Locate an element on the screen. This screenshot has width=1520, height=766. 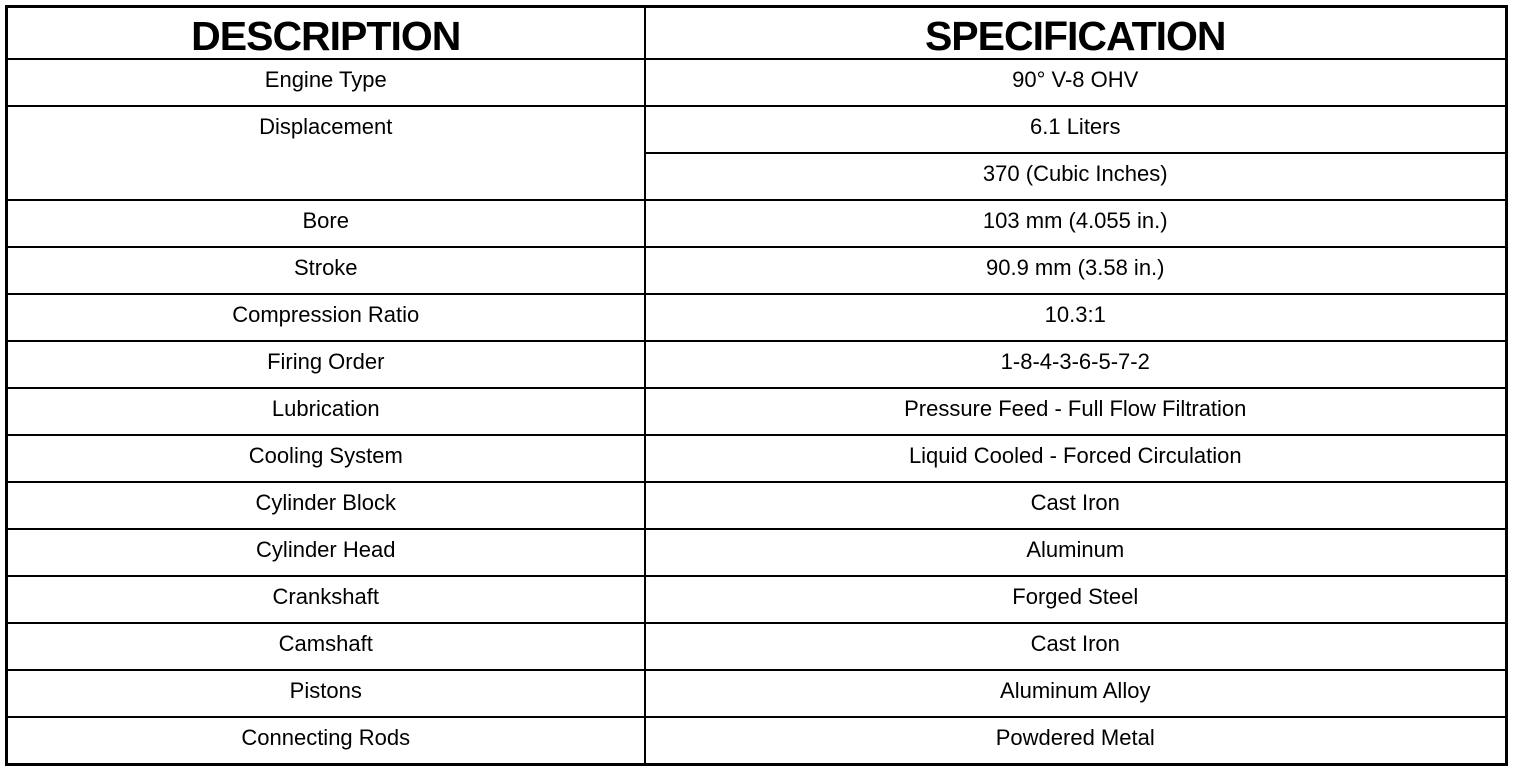
description-cell: Cylinder Head is located at coordinates (325, 552).